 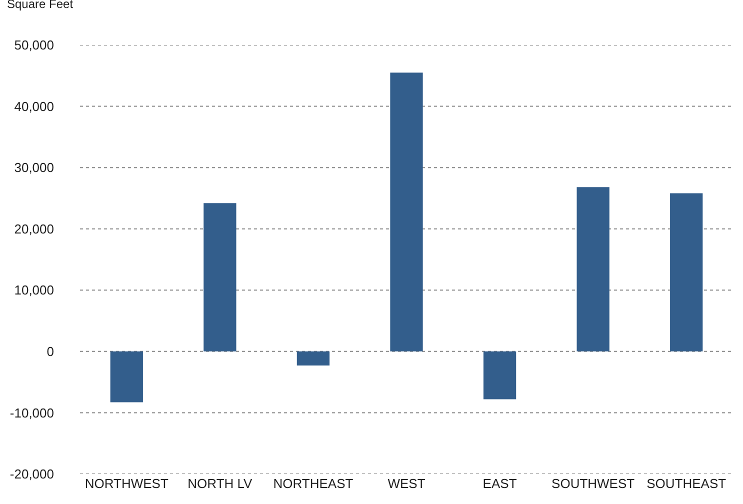 What do you see at coordinates (593, 483) in the screenshot?
I see `x-tick-label: SOUTHWEST` at bounding box center [593, 483].